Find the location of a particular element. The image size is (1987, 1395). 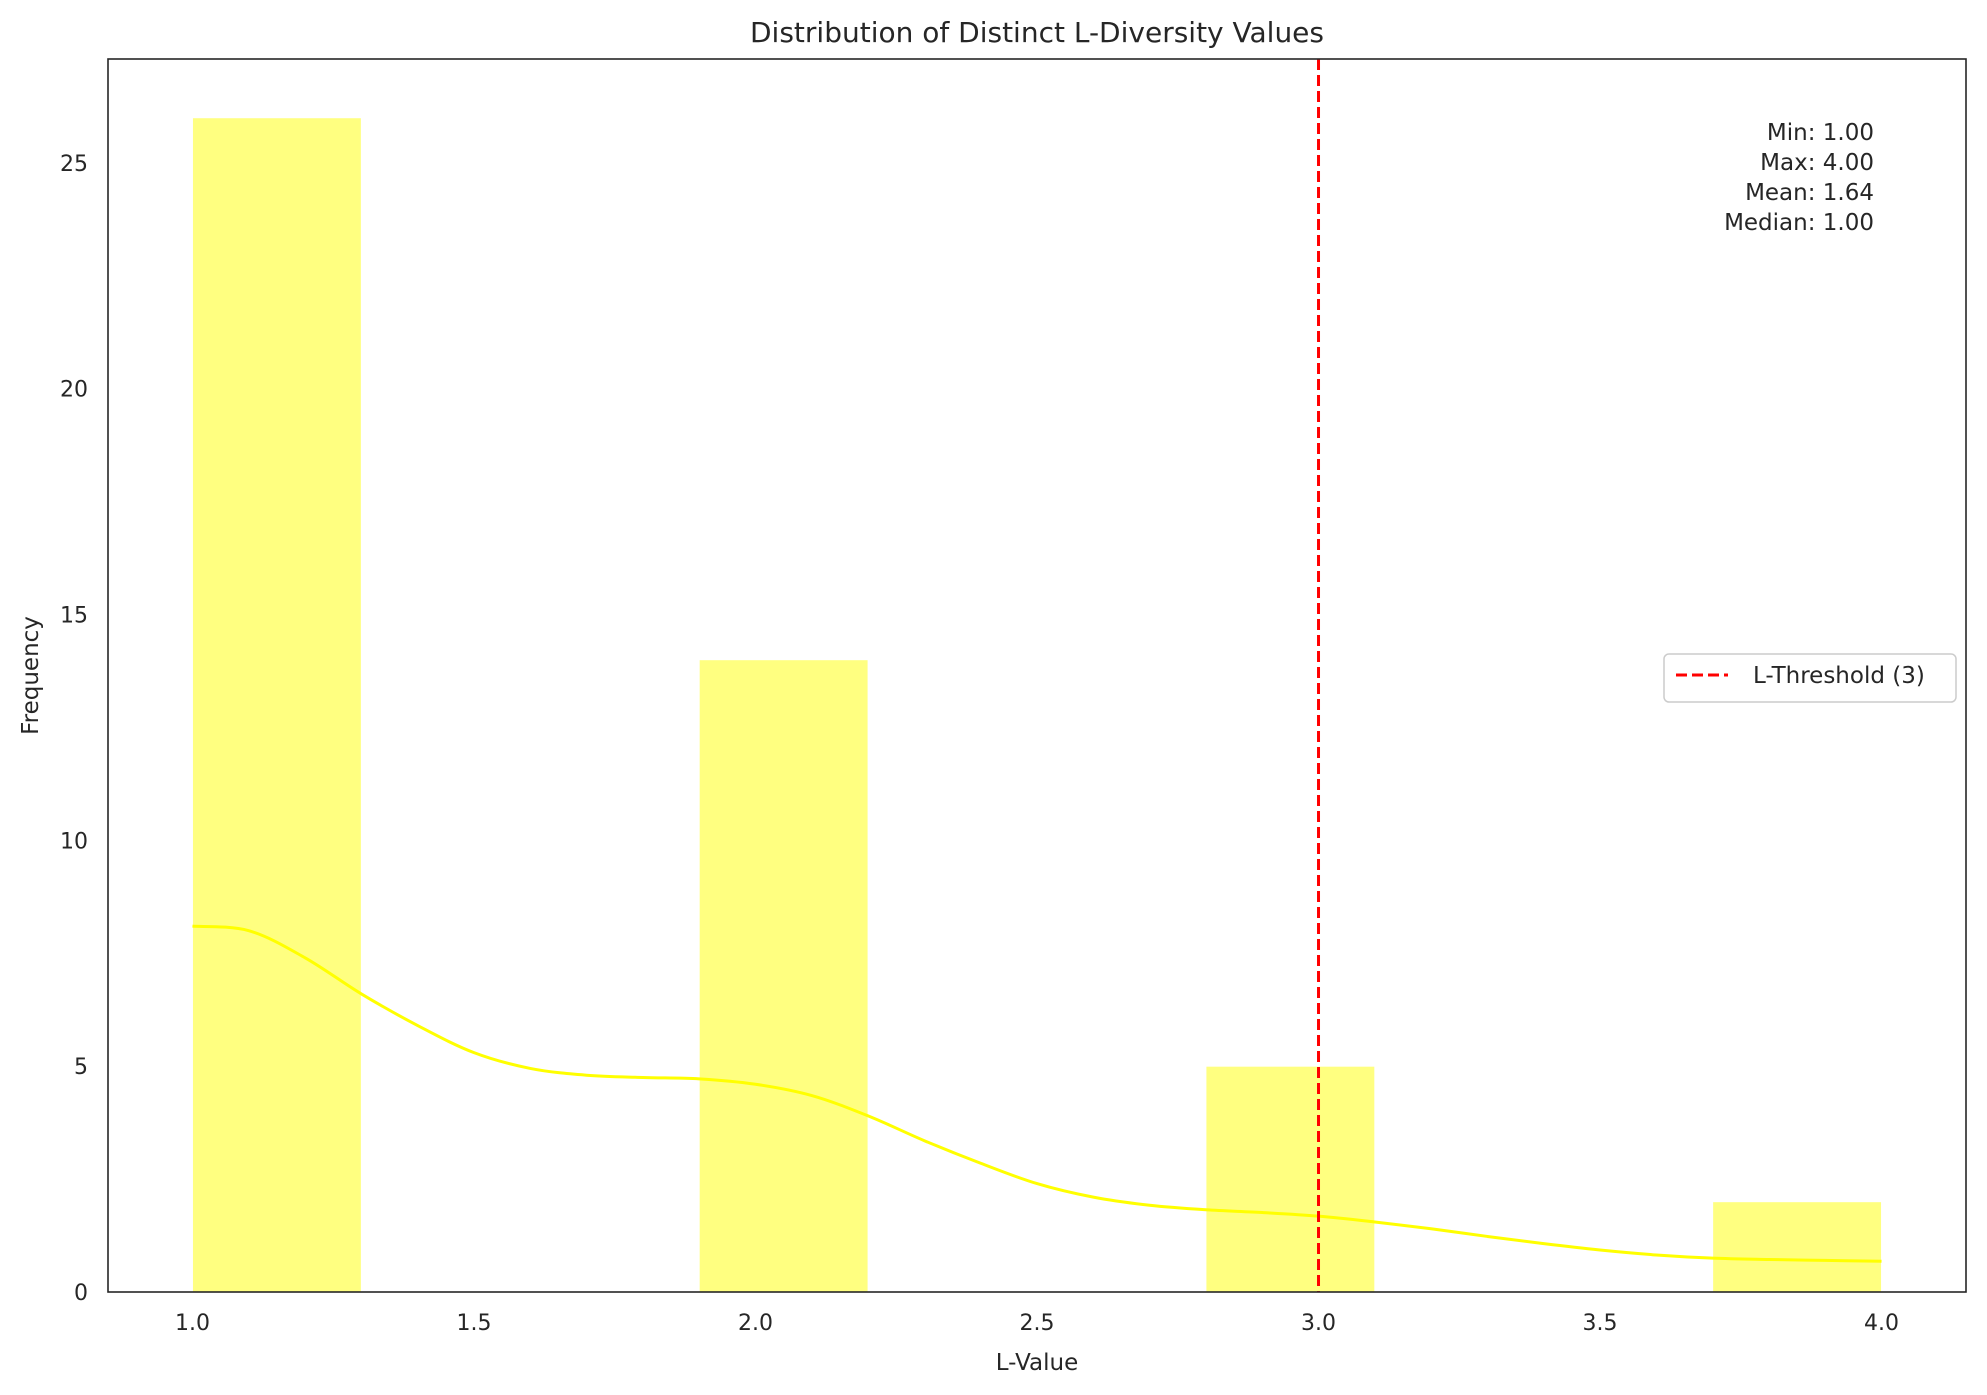

legend: L-Threshold (3) is located at coordinates (1810, 678).